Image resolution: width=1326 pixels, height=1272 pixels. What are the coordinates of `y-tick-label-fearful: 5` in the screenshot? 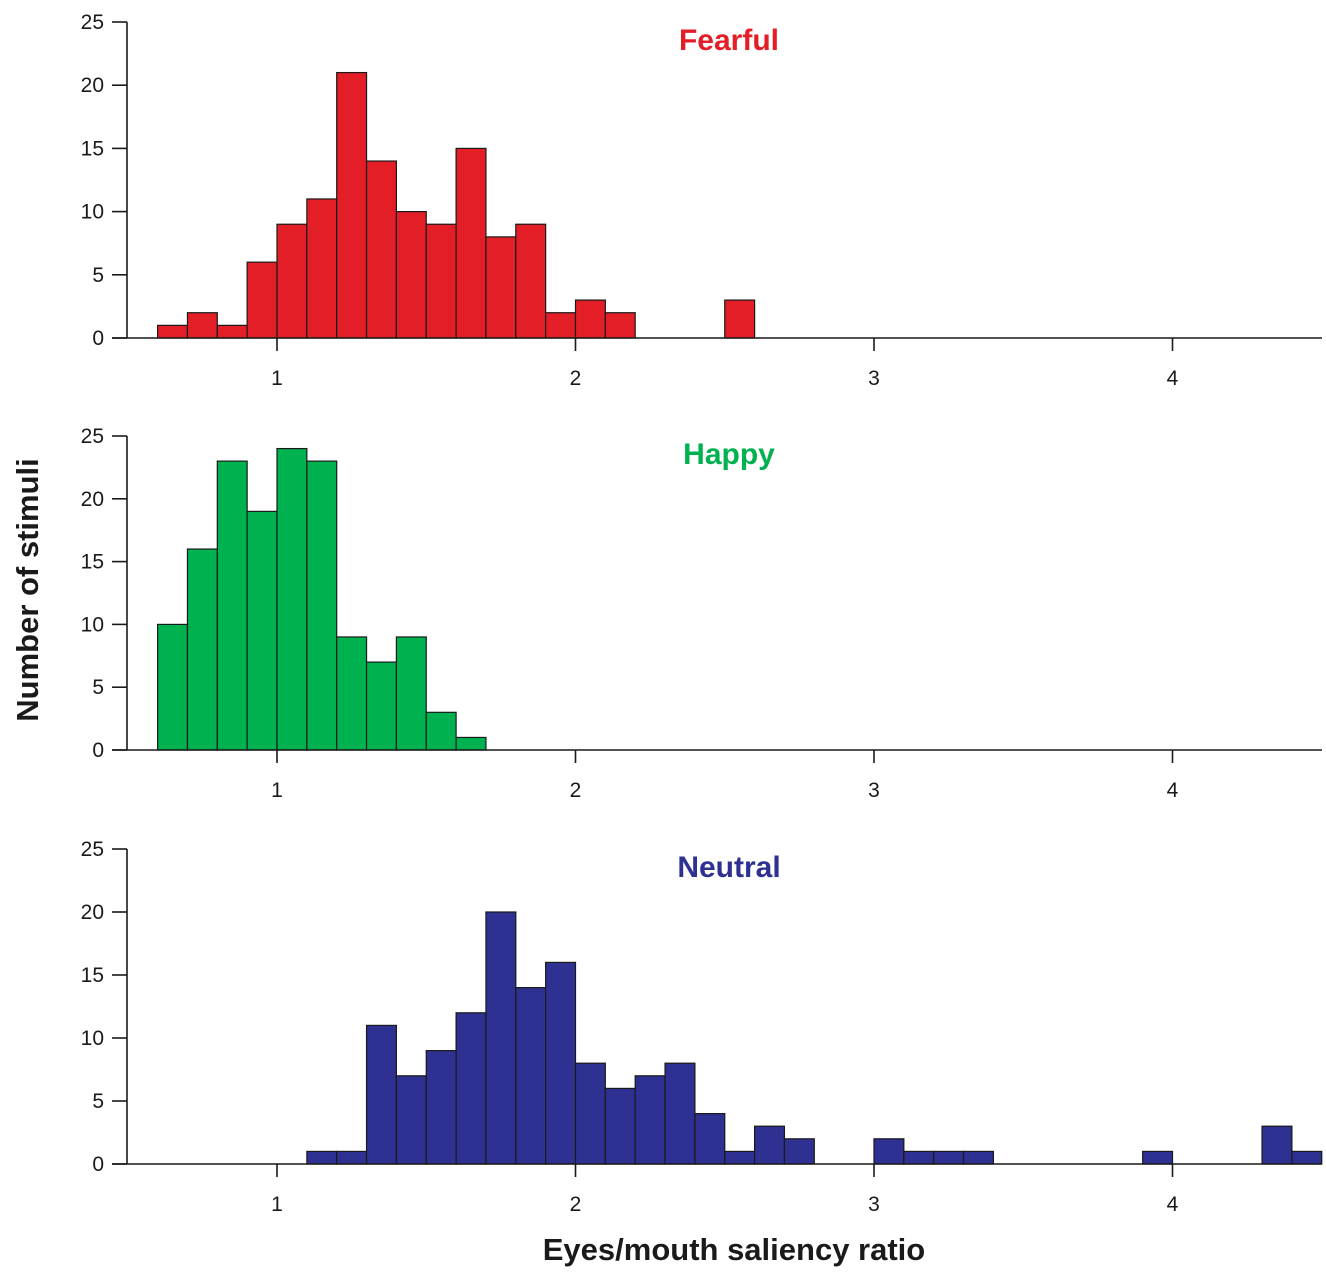 It's located at (98, 275).